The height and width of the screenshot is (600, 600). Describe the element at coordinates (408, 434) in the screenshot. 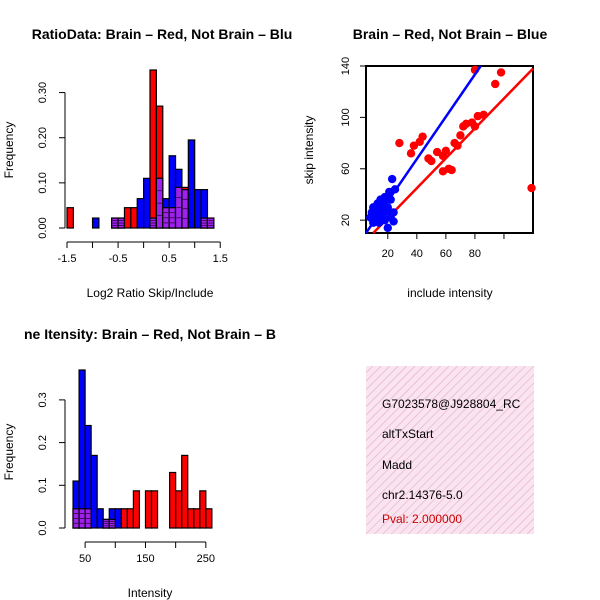

I see `info-event-type: altTxStart` at that location.